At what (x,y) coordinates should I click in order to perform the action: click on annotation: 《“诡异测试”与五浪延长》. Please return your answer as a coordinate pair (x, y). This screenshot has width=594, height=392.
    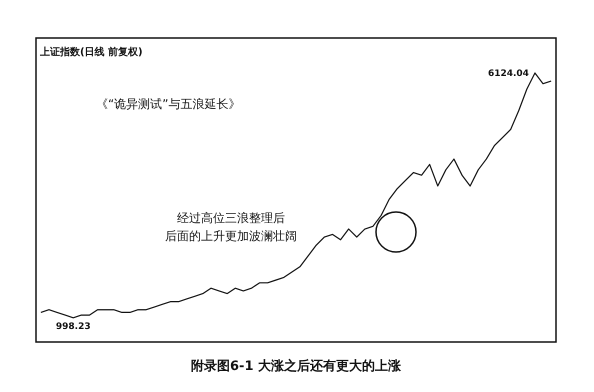
    Looking at the image, I should click on (168, 104).